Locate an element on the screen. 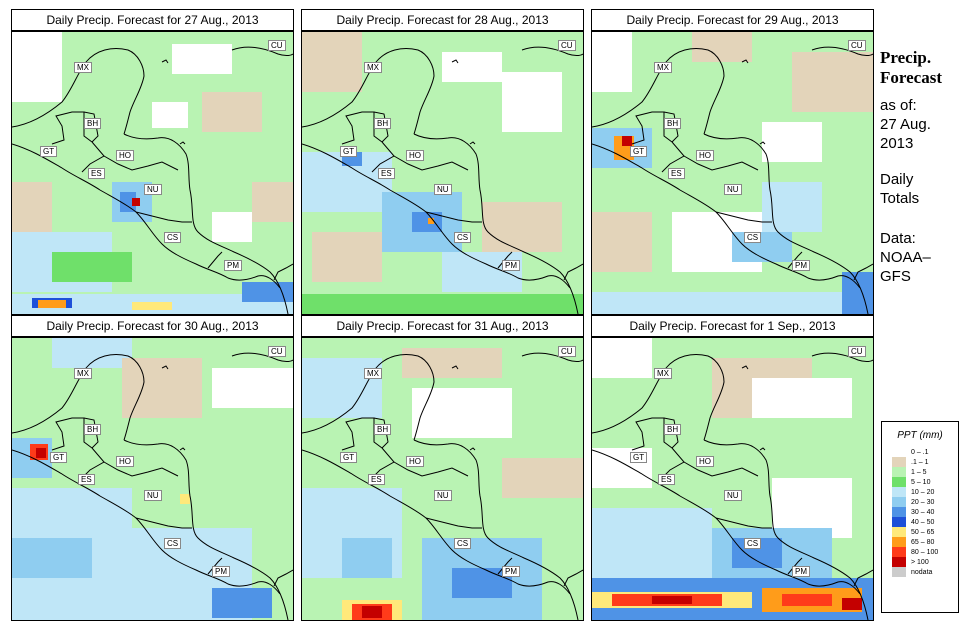 The width and height of the screenshot is (967, 633). data-line3: GFS is located at coordinates (895, 276).